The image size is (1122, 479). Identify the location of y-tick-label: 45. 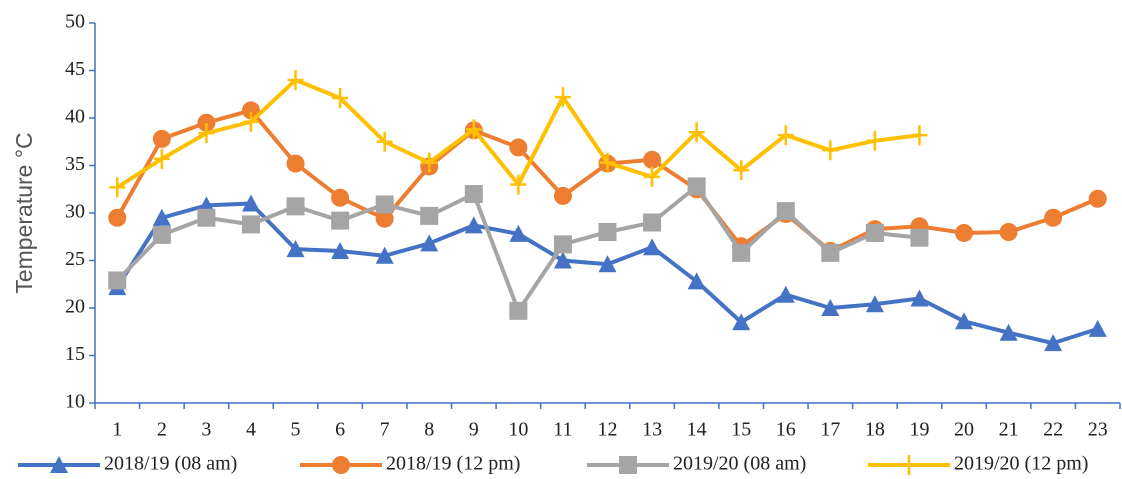
(75, 69).